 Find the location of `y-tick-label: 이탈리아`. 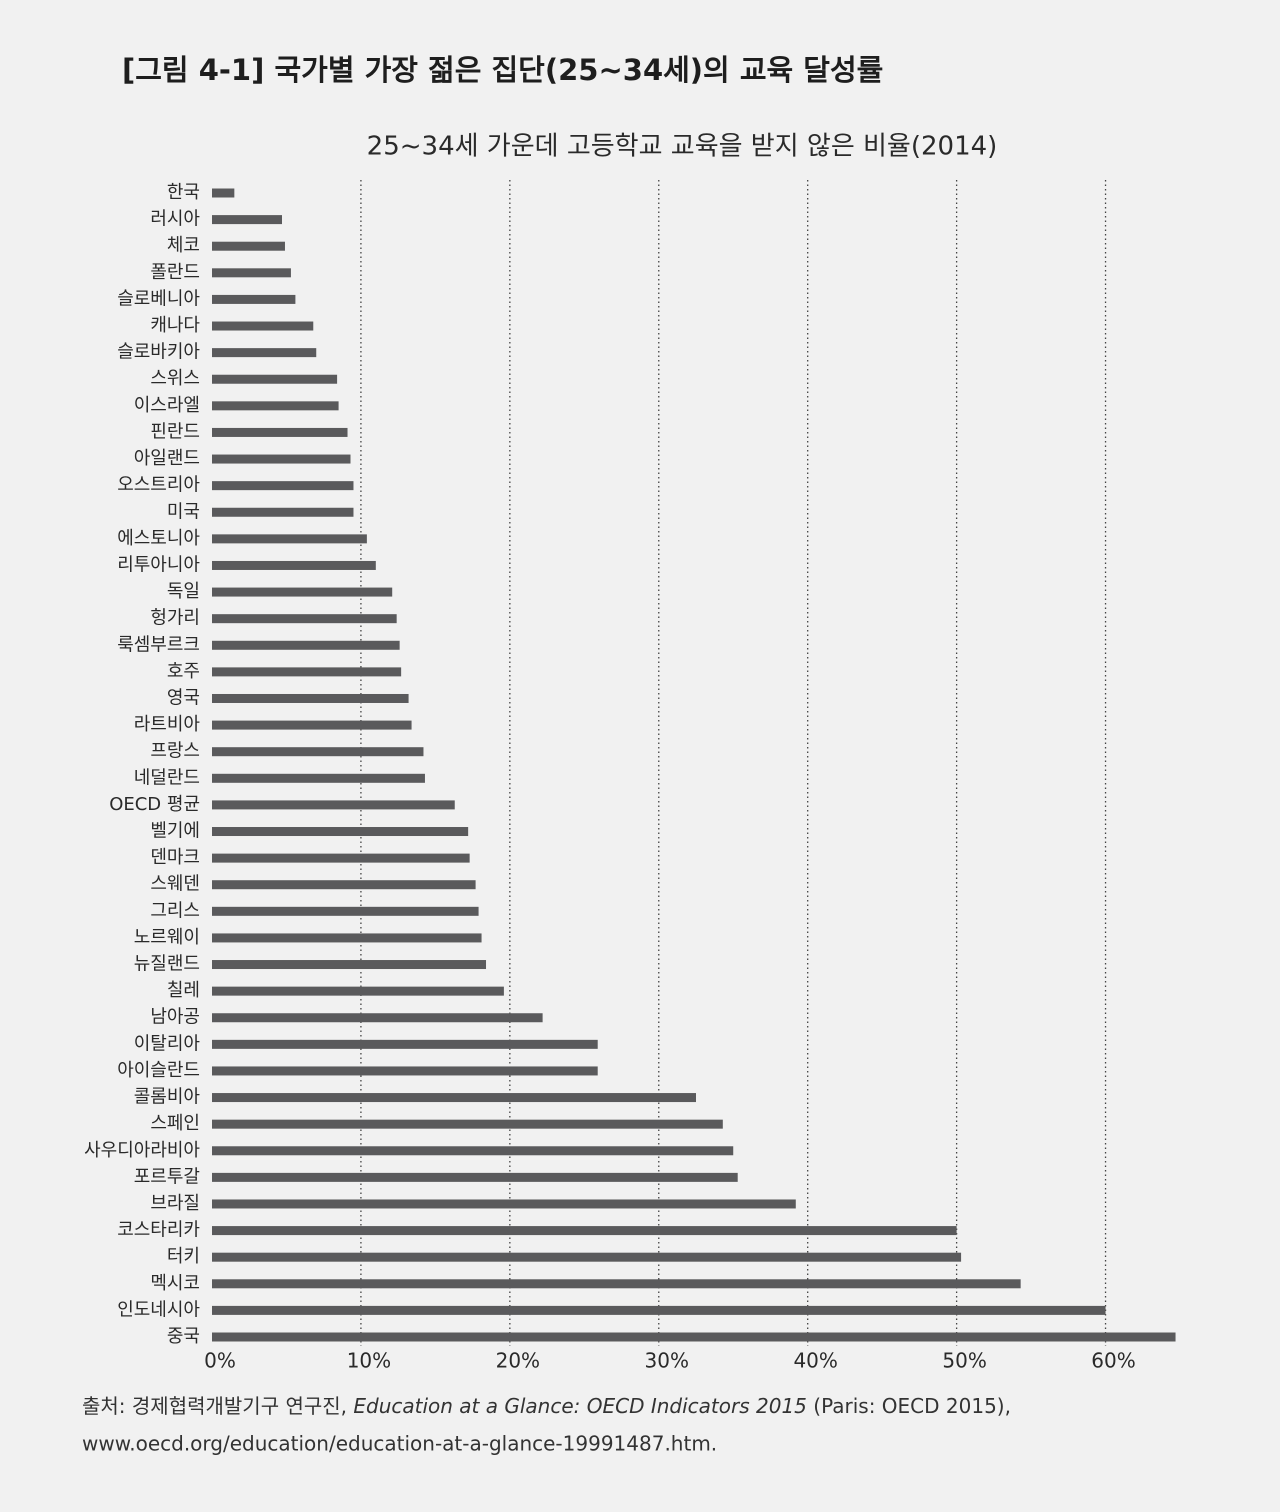

y-tick-label: 이탈리아 is located at coordinates (167, 1043).